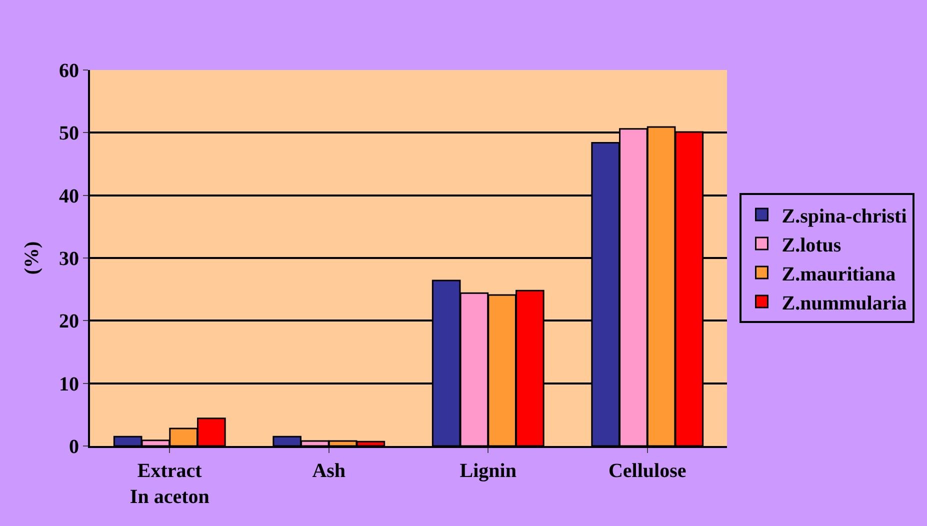 Image resolution: width=927 pixels, height=526 pixels. I want to click on legend-label: Z.lotus, so click(812, 245).